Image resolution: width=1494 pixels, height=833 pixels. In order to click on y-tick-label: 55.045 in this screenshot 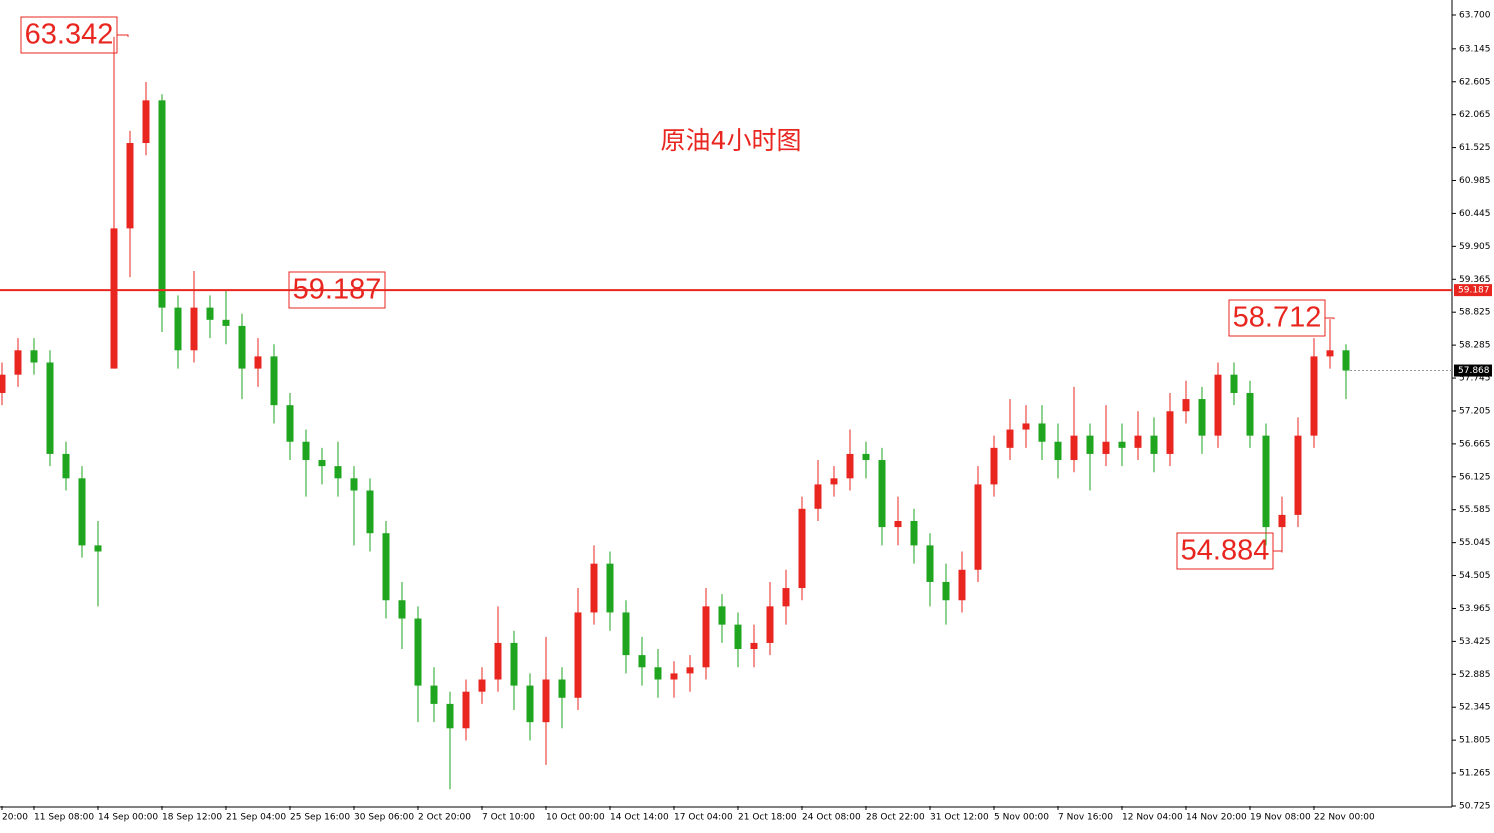, I will do `click(1475, 543)`.